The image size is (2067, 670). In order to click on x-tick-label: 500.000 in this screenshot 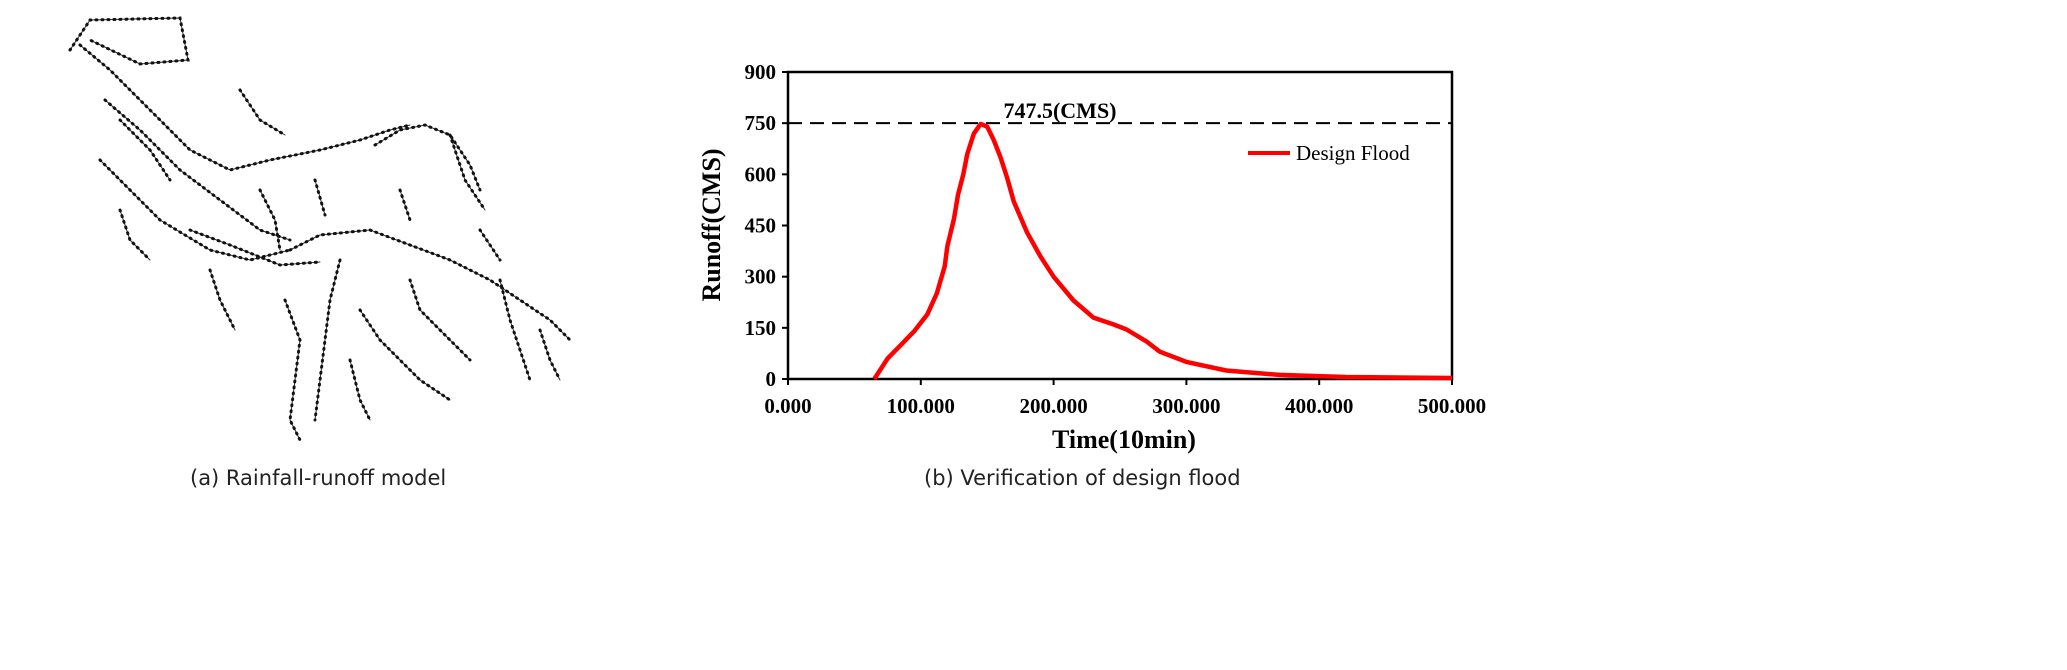, I will do `click(1452, 406)`.